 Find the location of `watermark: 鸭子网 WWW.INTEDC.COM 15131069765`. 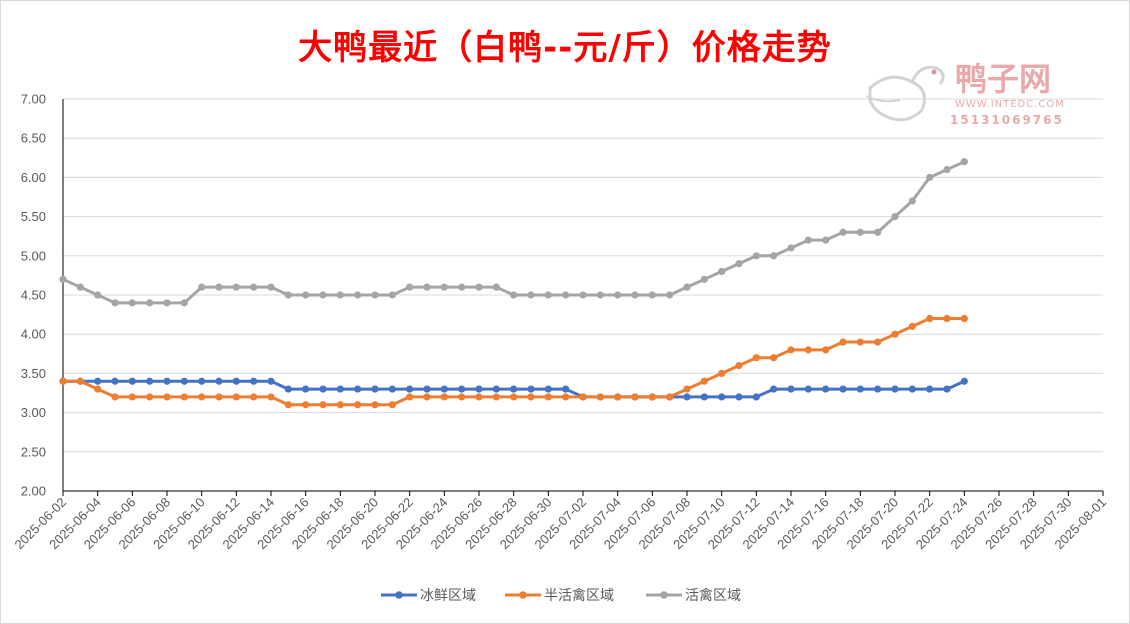

watermark: 鸭子网 WWW.INTEDC.COM 15131069765 is located at coordinates (965, 93).